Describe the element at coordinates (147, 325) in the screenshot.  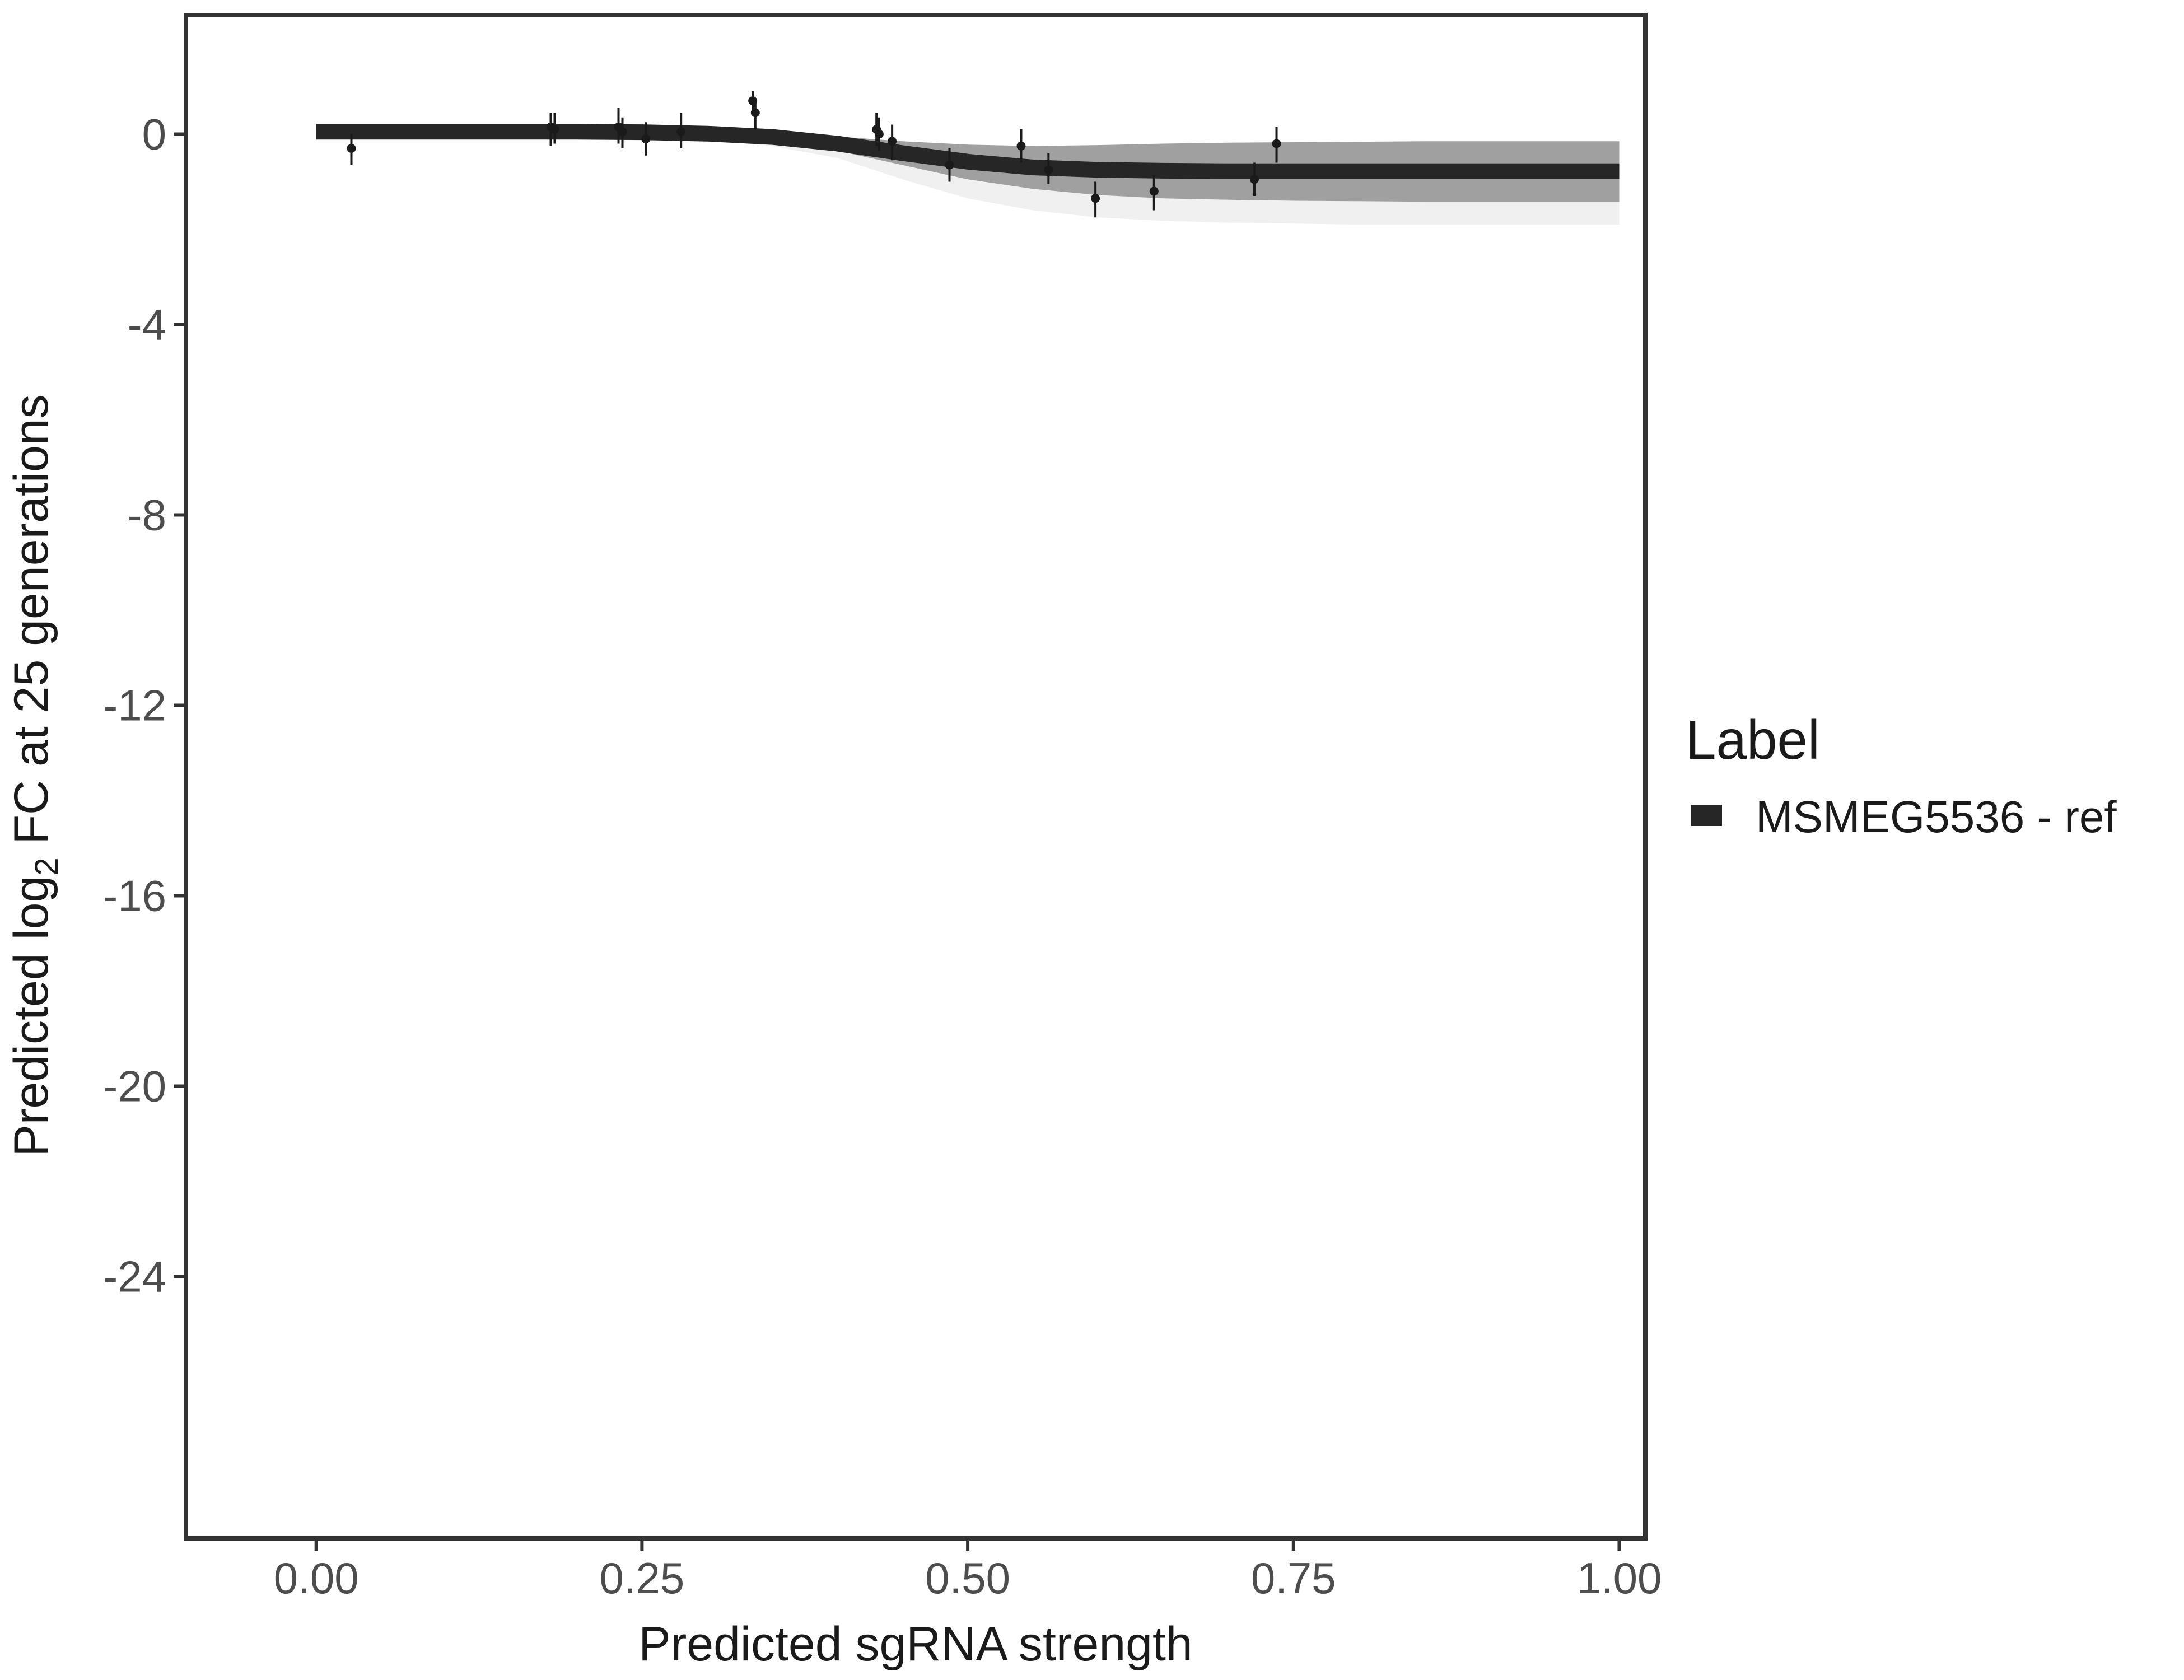
I see `y-tick-label: -4` at that location.